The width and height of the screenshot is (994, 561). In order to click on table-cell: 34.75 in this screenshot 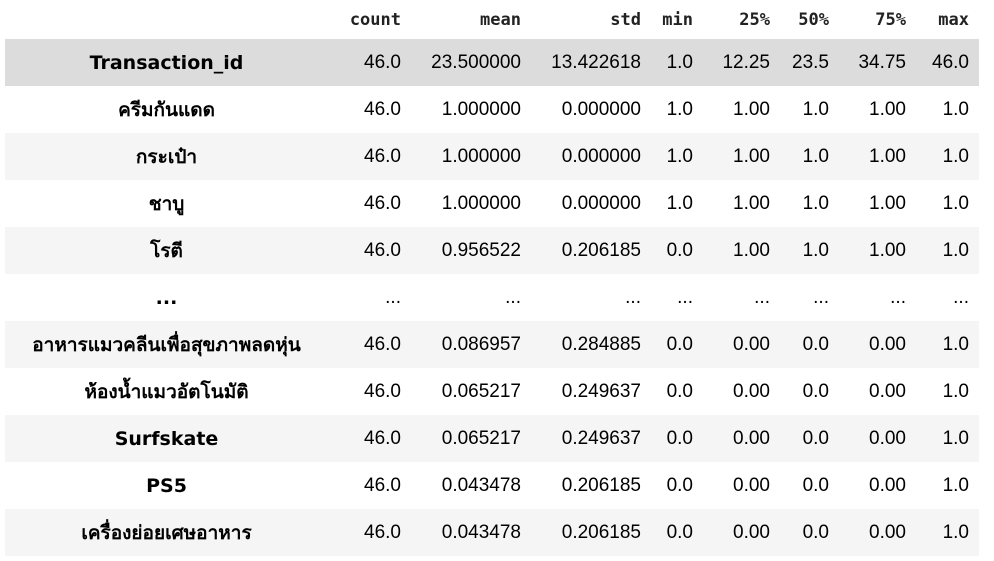, I will do `click(877, 62)`.